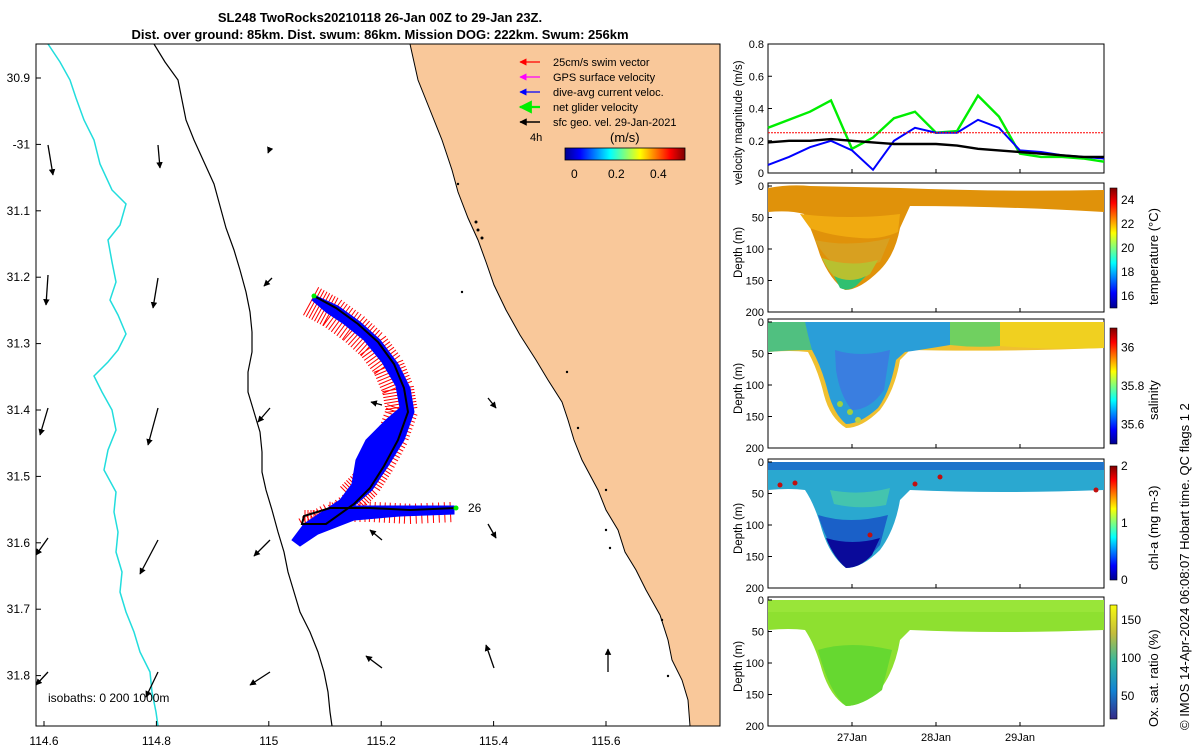 Image resolution: width=1200 pixels, height=750 pixels. Describe the element at coordinates (739, 122) in the screenshot. I see `velocity-ylabel: velocity magnitude (m/s)` at that location.